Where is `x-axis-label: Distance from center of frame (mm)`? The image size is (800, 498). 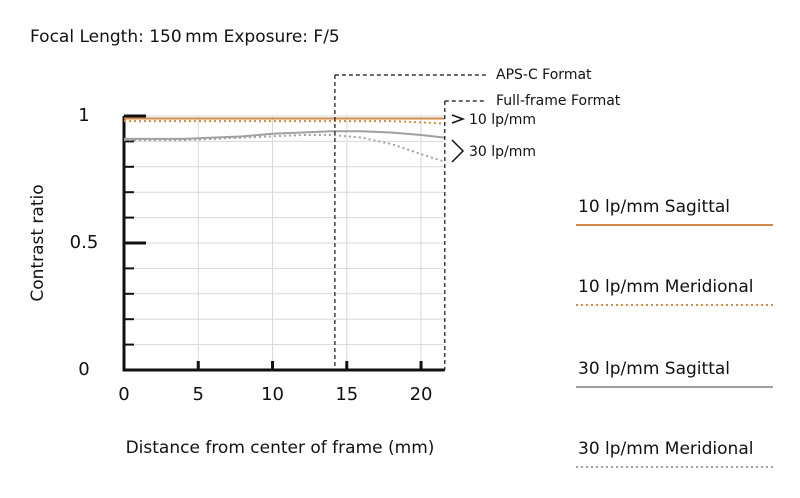
x-axis-label: Distance from center of frame (mm) is located at coordinates (280, 448).